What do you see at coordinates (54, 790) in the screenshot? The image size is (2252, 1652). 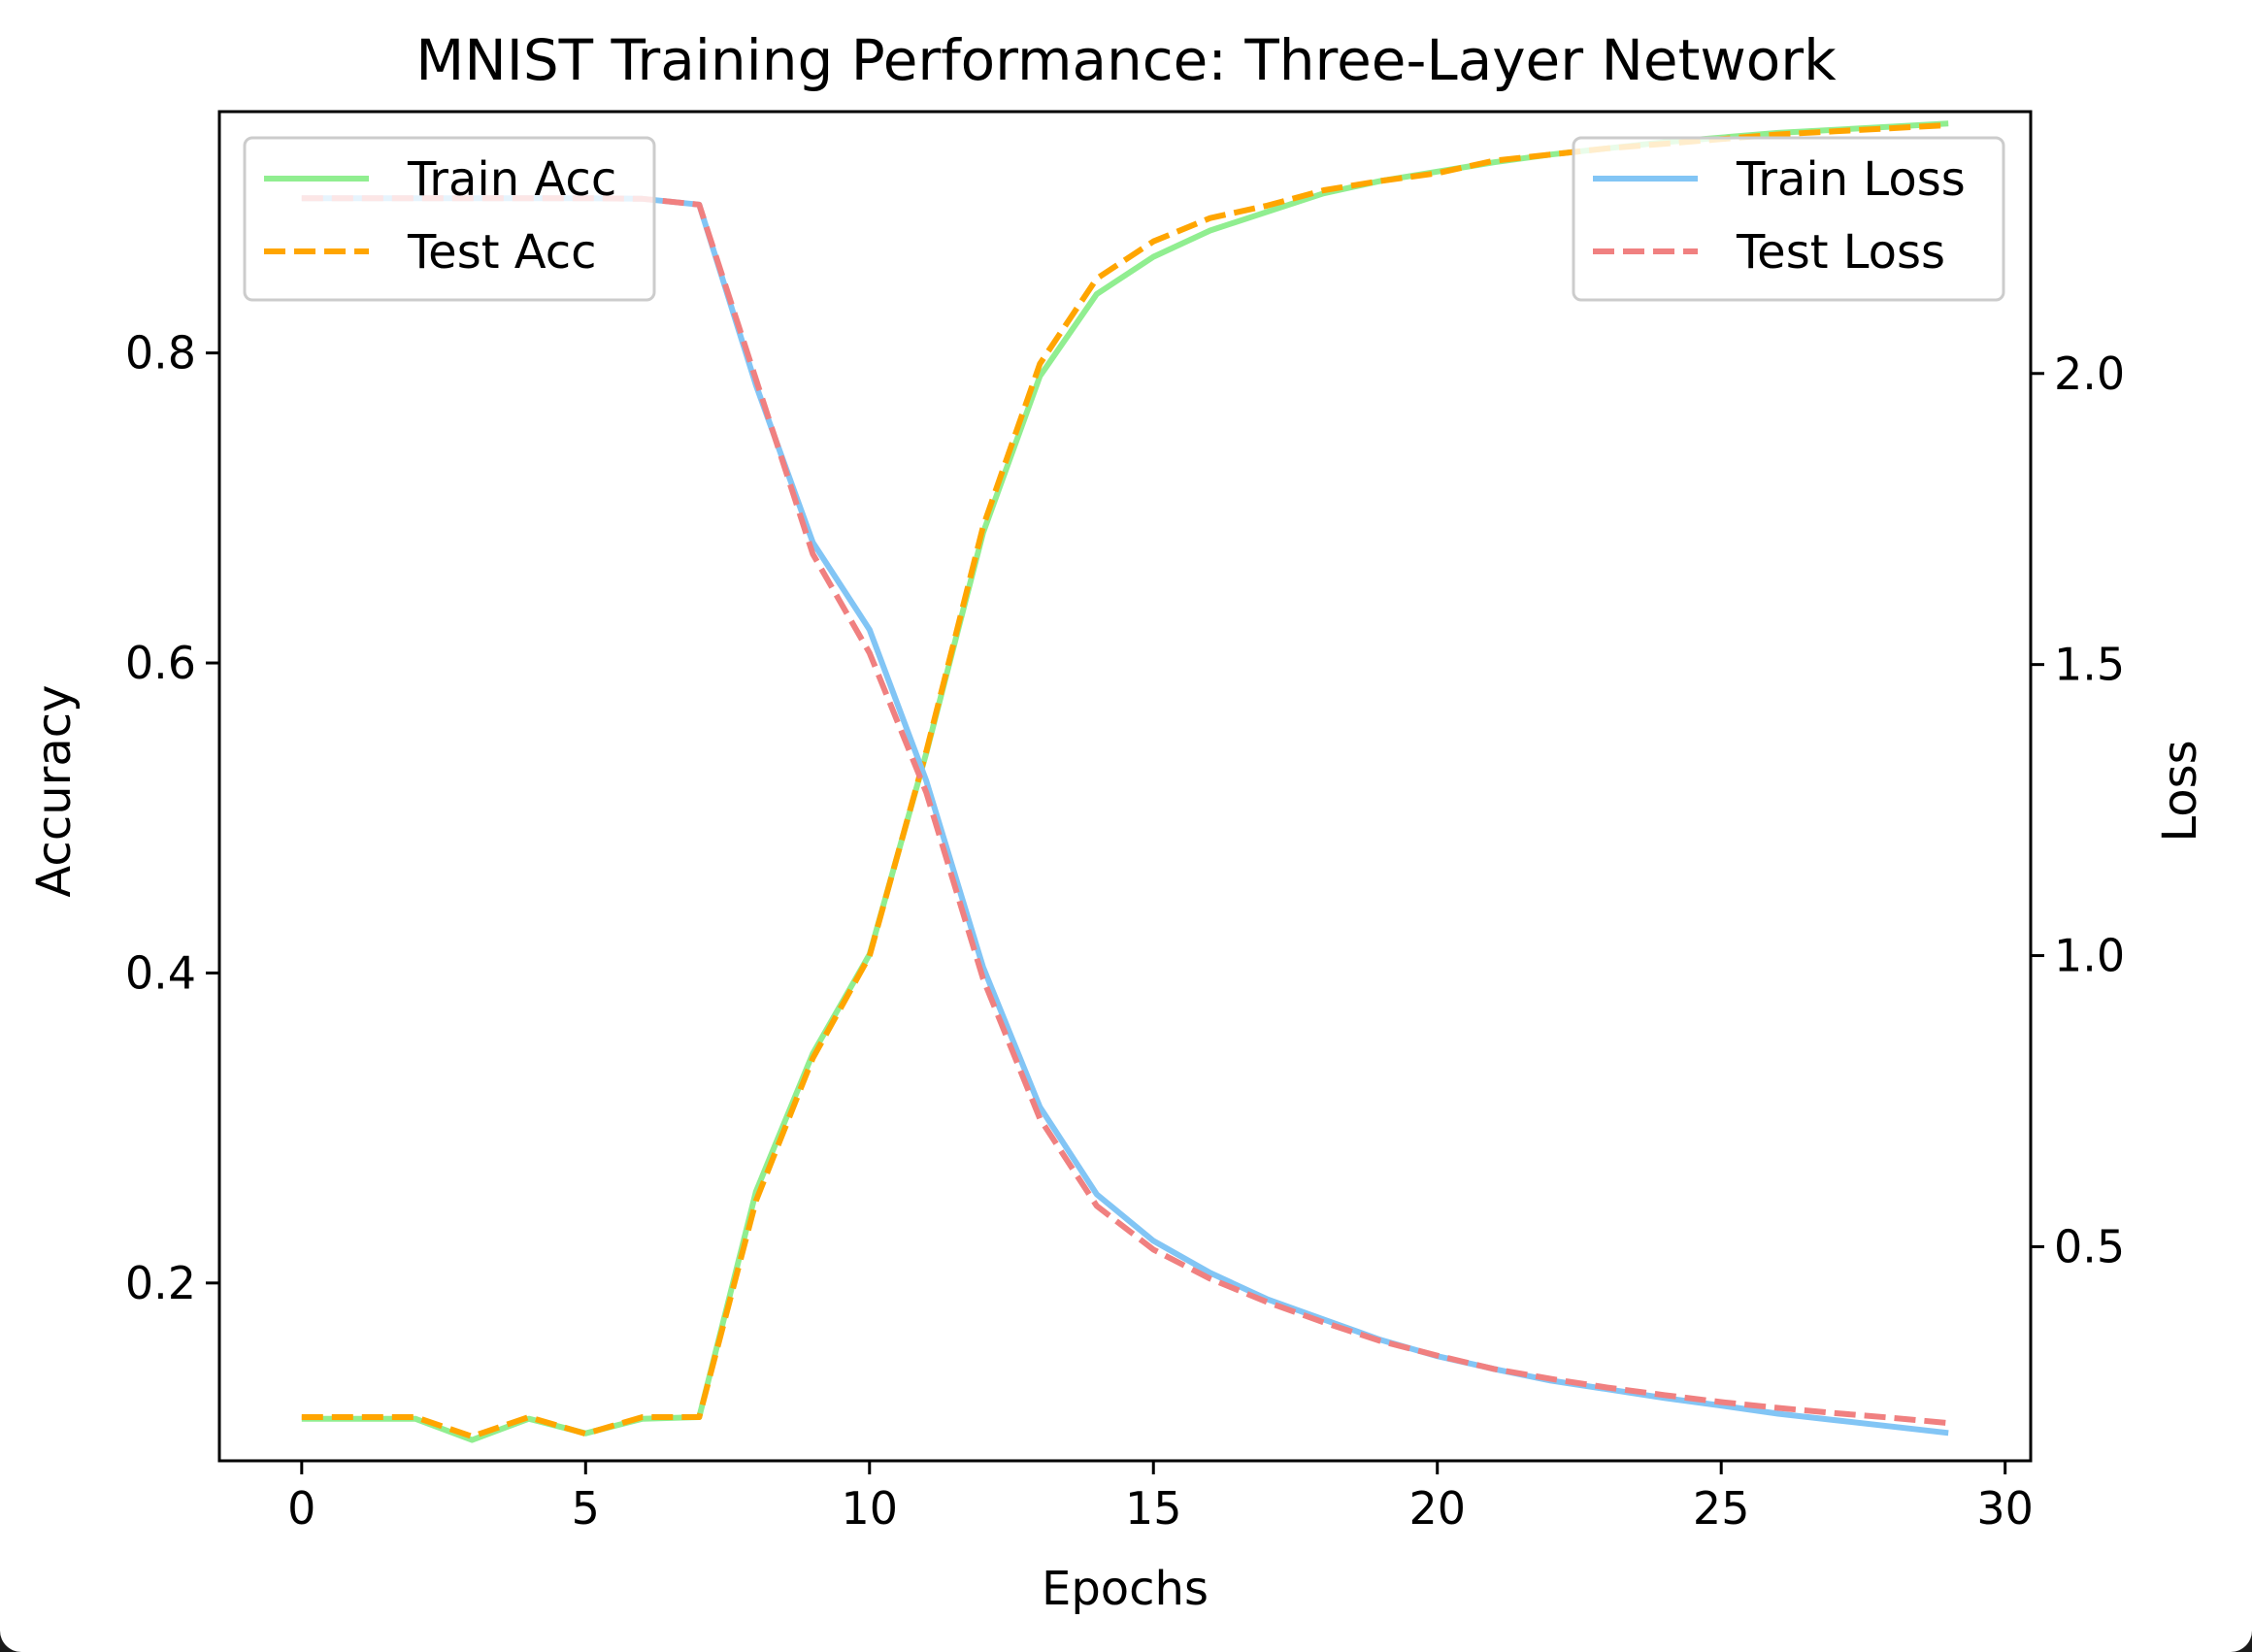 I see `y-axis-label: Accuracy` at bounding box center [54, 790].